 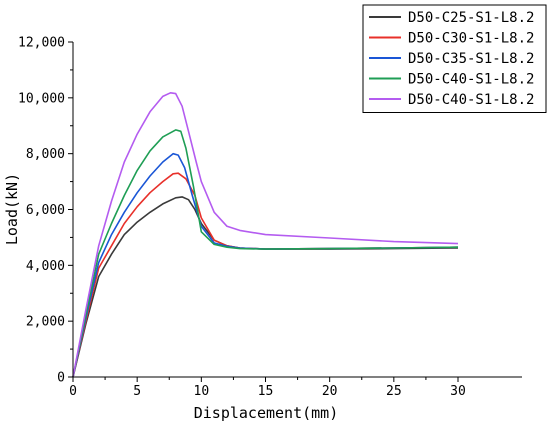 What do you see at coordinates (394, 391) in the screenshot?
I see `x-tick-label: 25` at bounding box center [394, 391].